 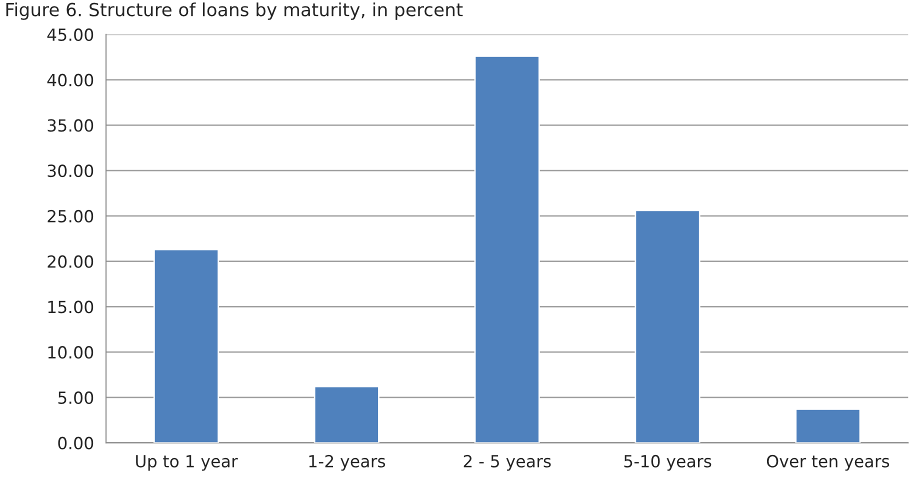 I want to click on y-tick-label: 35.00, so click(x=71, y=125).